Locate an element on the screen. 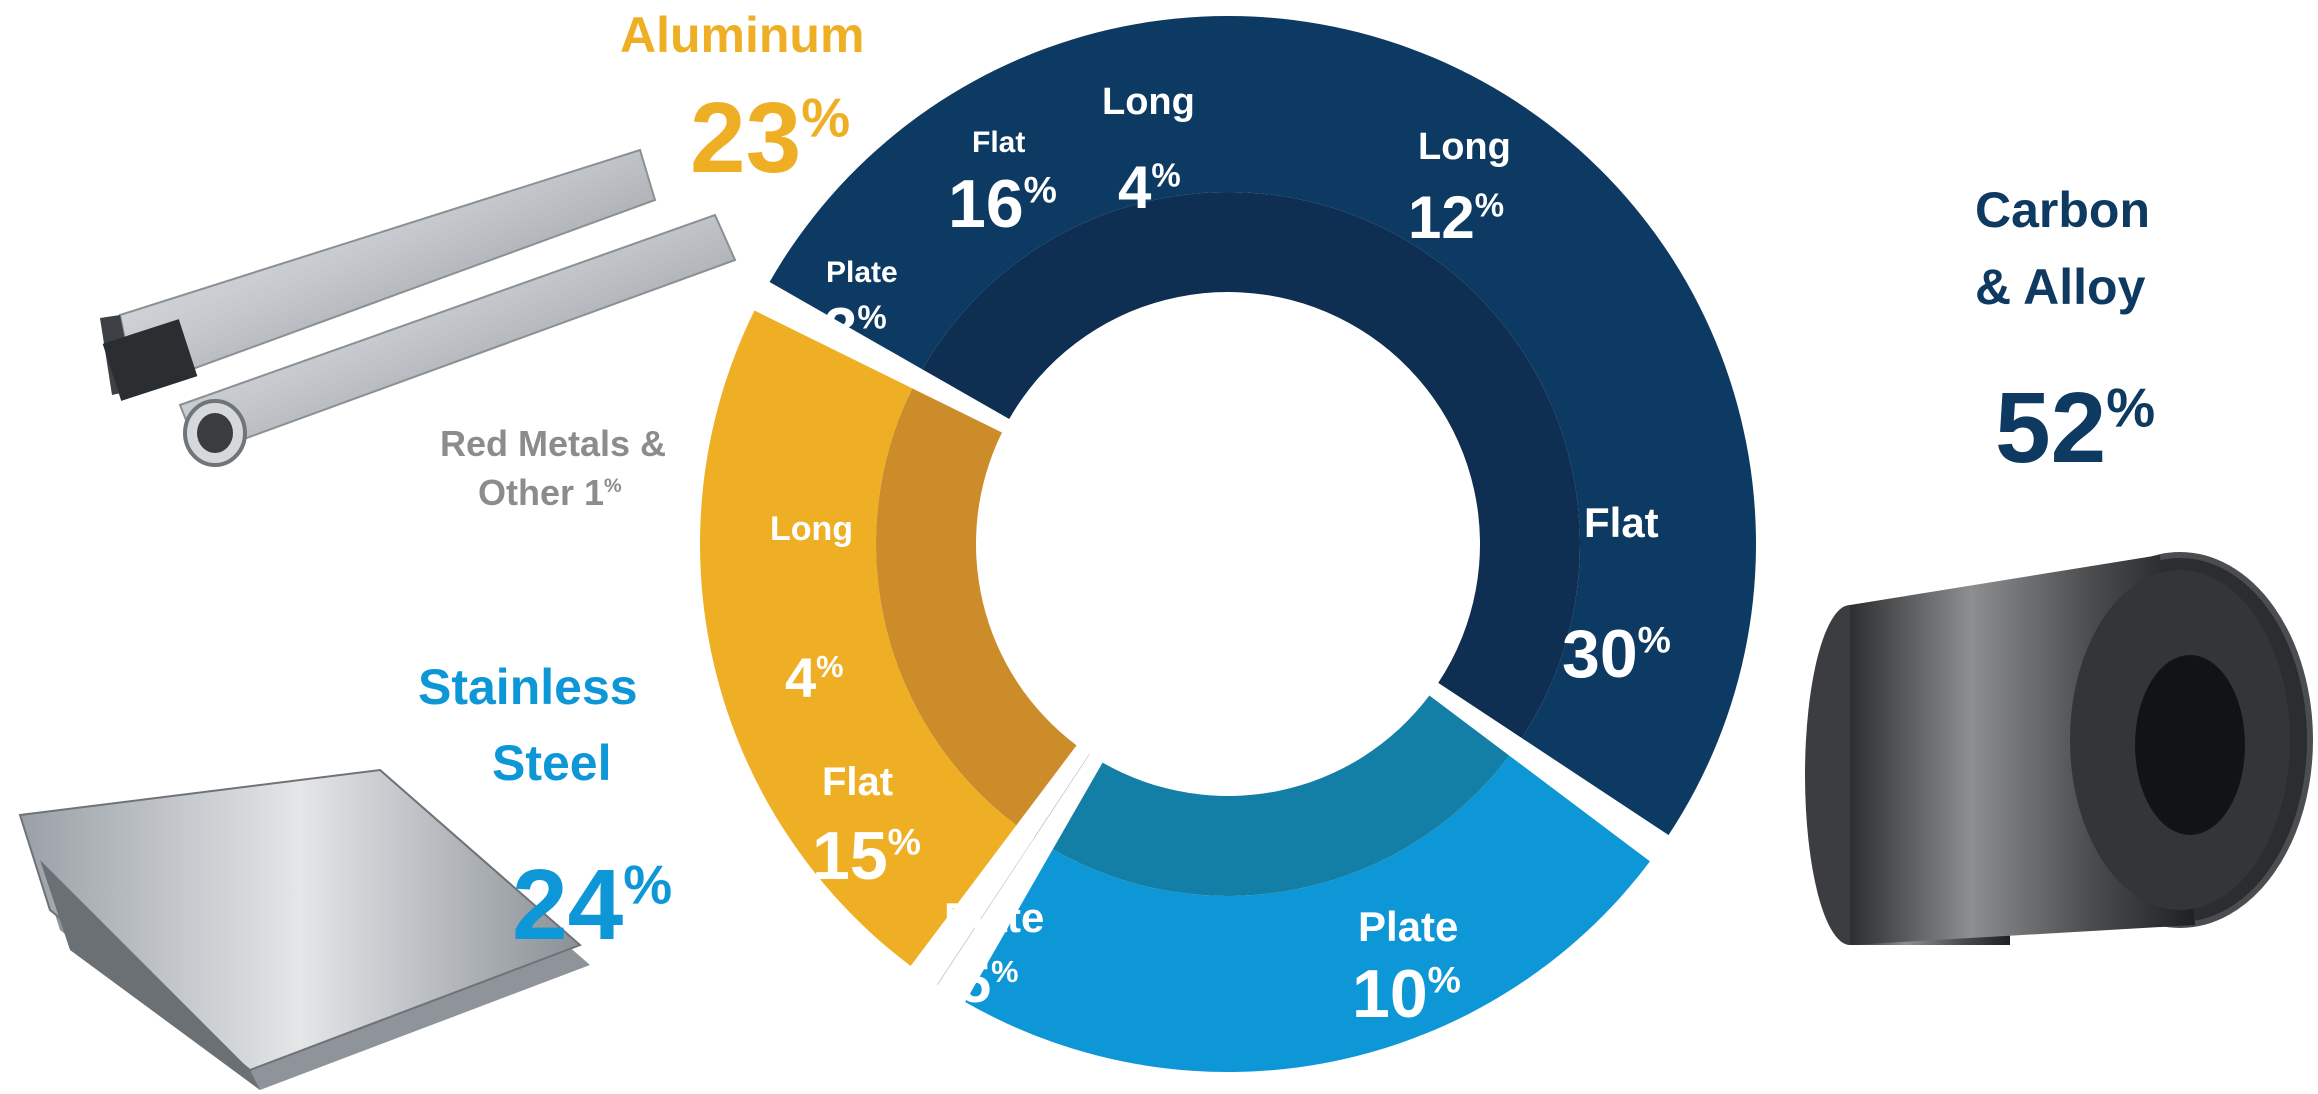  stainless-steel-outer-arc is located at coordinates (1307, 913).